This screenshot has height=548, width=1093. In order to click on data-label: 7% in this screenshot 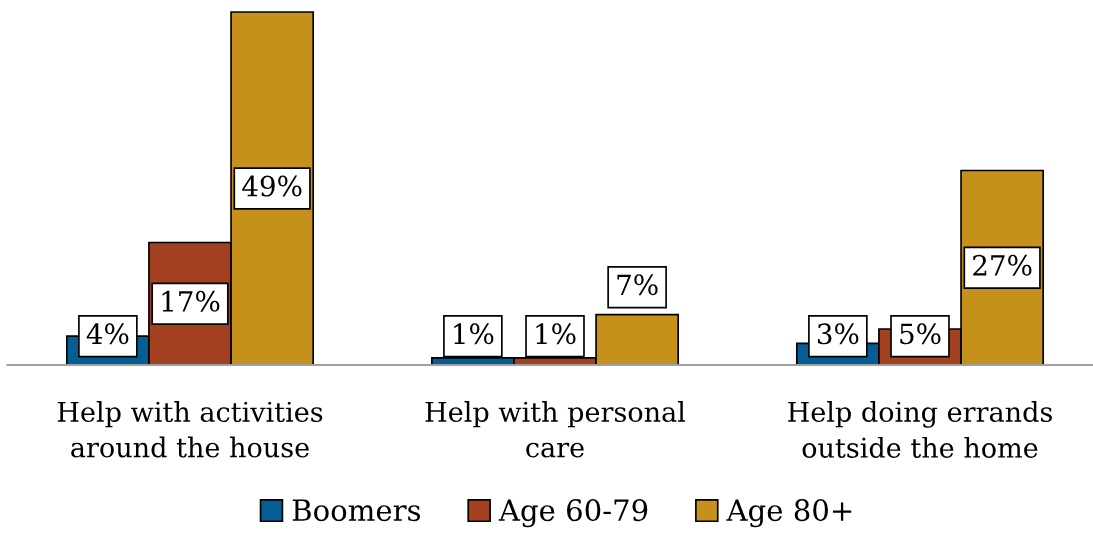, I will do `click(637, 285)`.